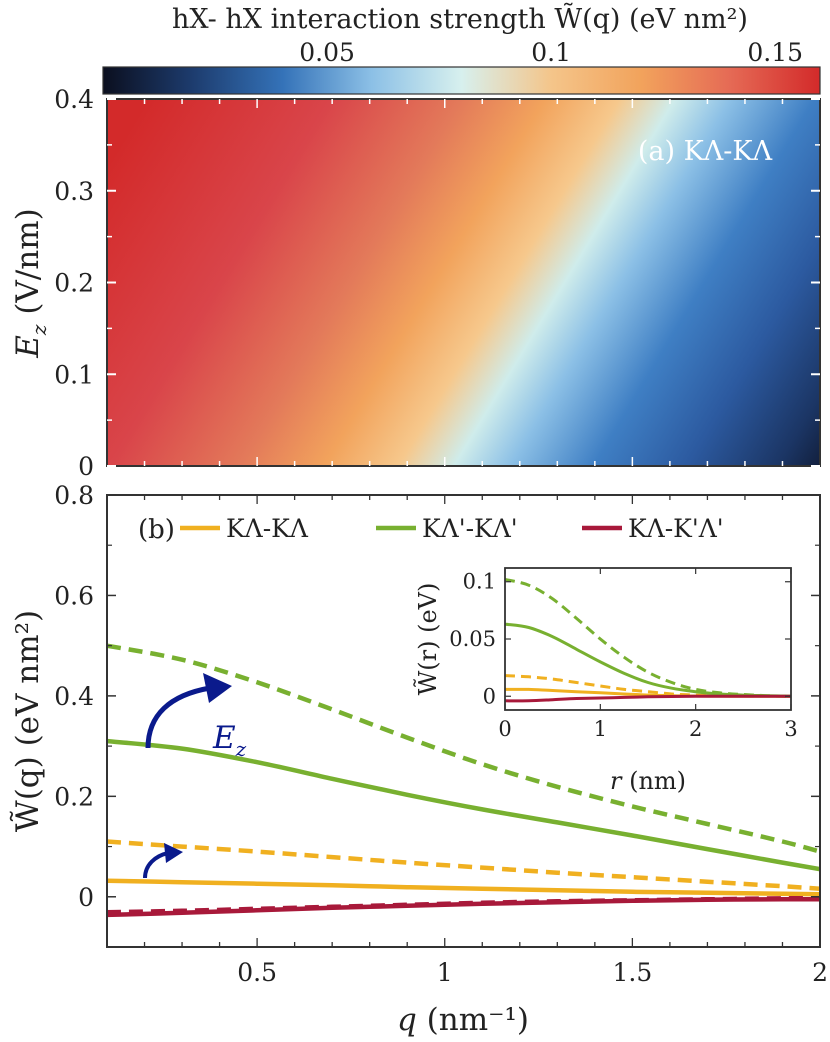 Image resolution: width=830 pixels, height=1042 pixels. I want to click on panel-a-ylabel-sub: z, so click(39, 330).